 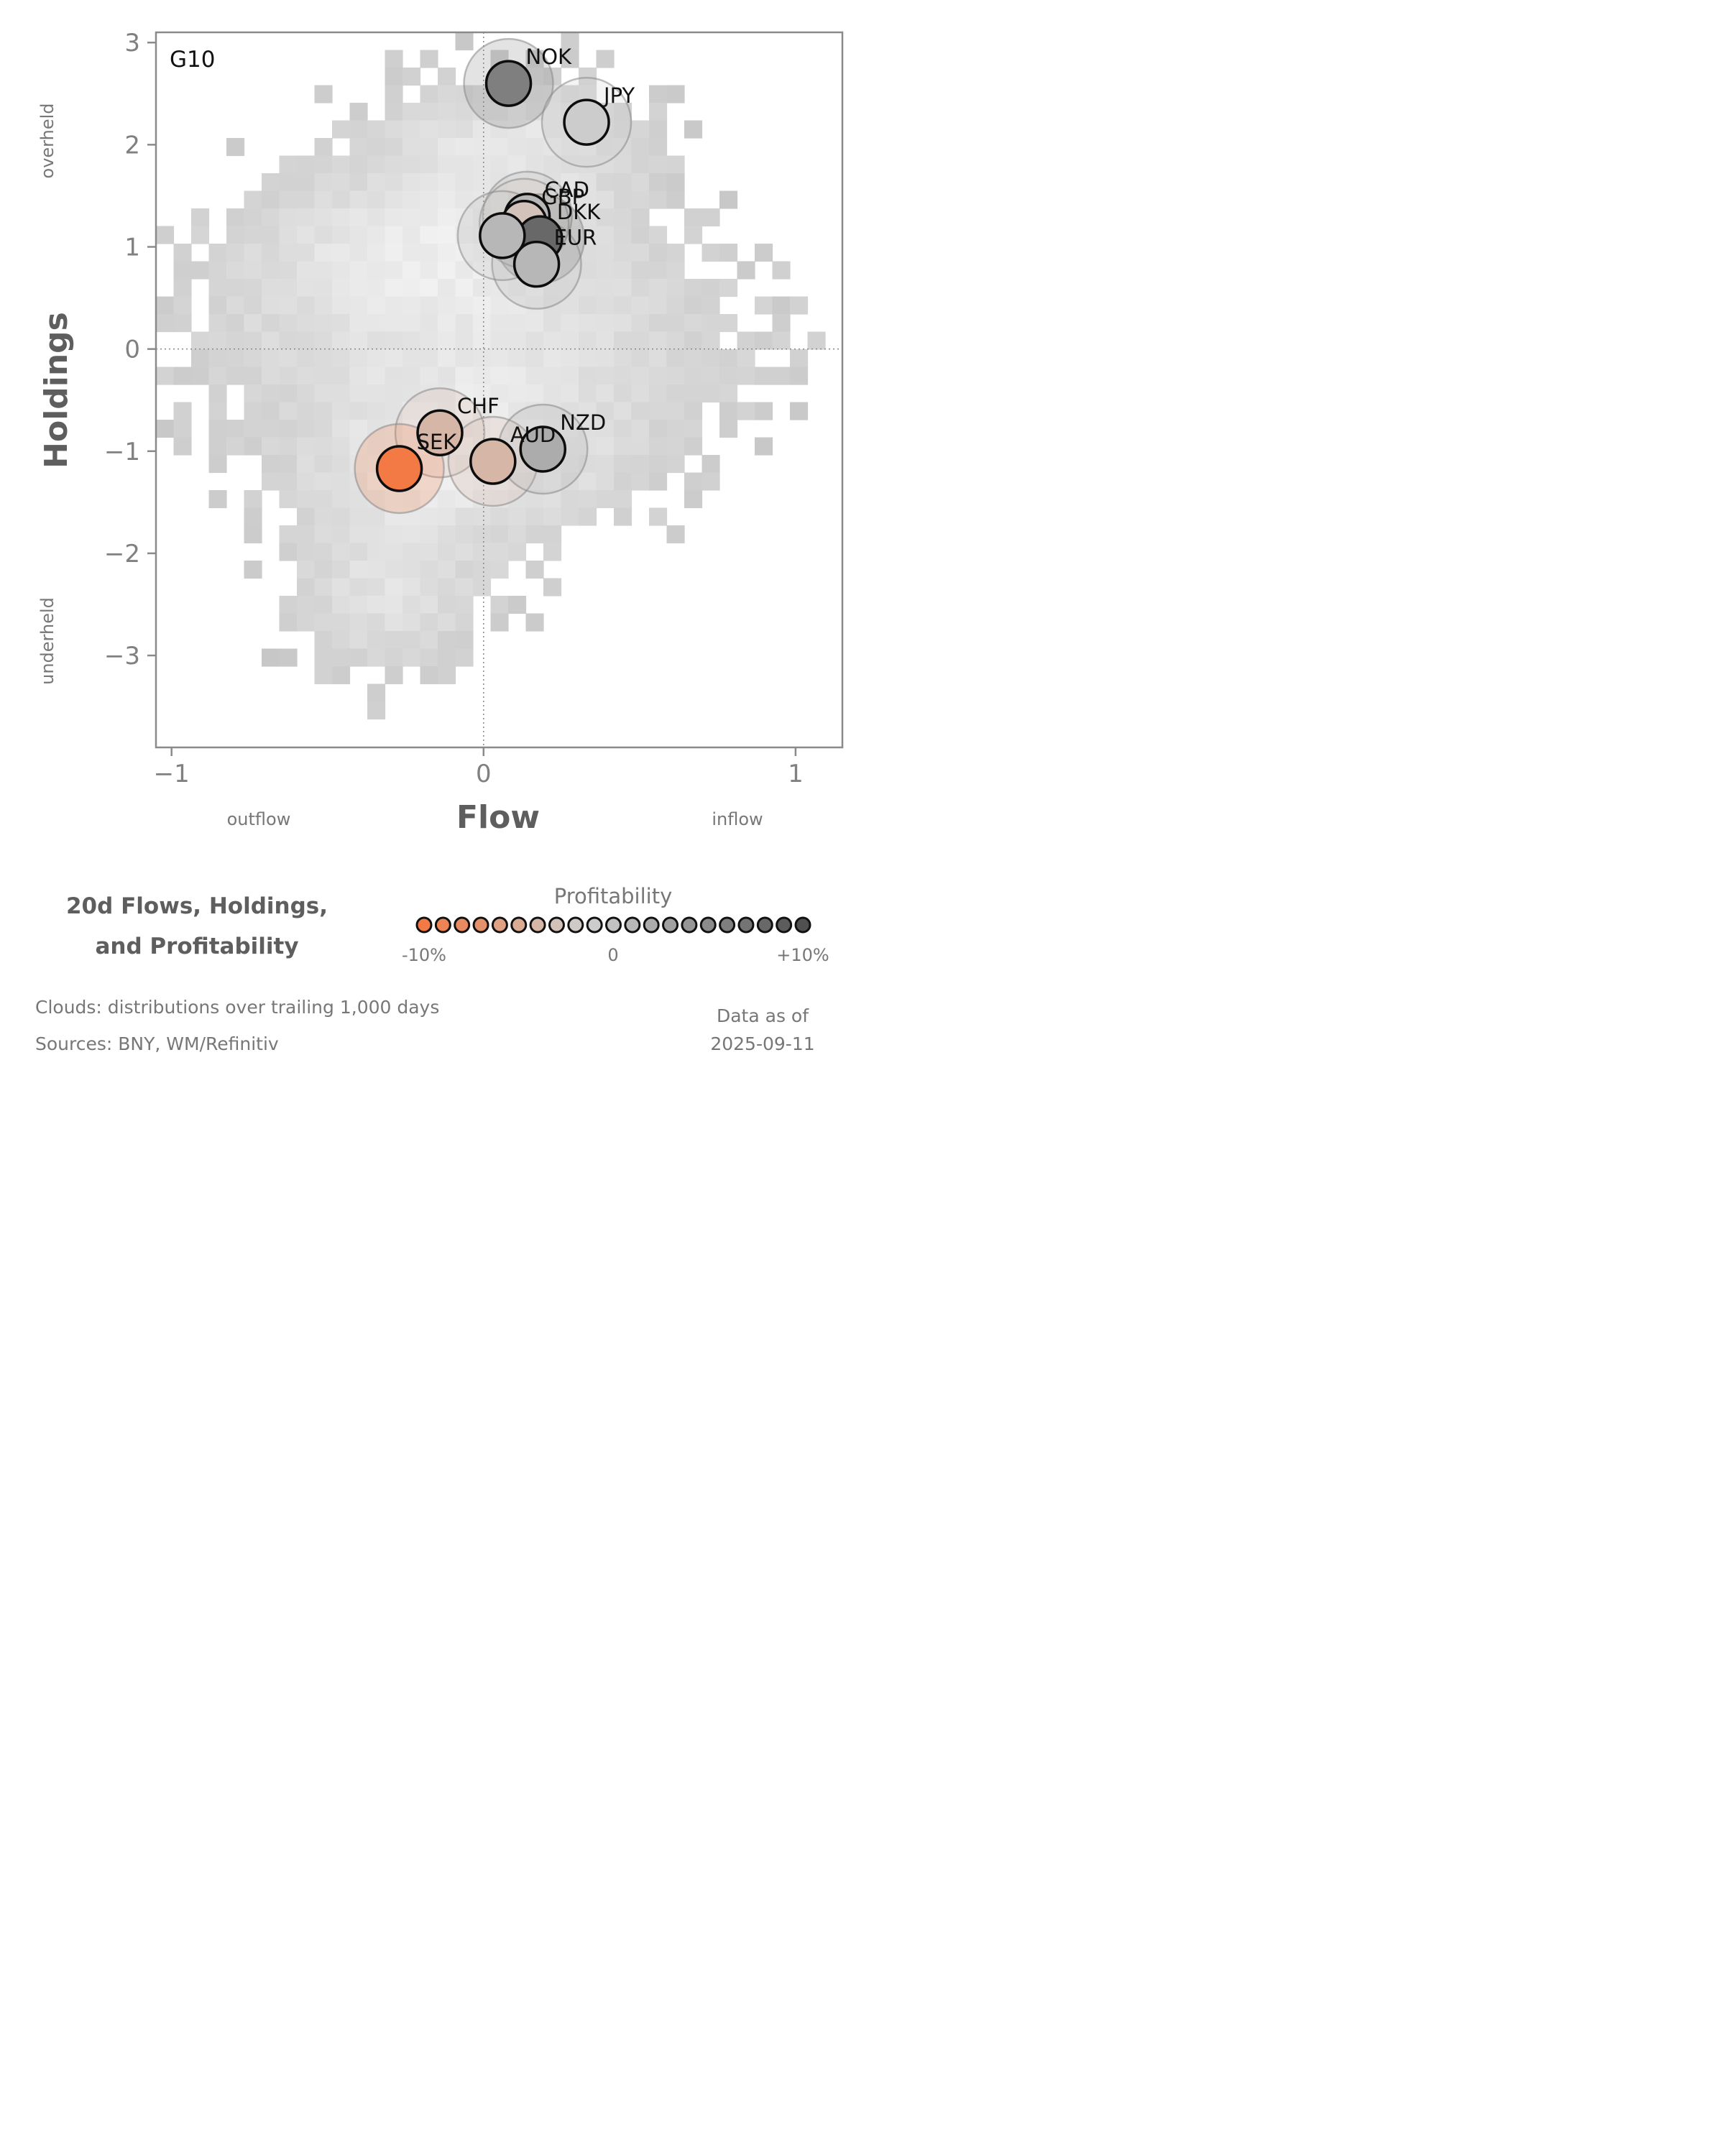 I want to click on marker-aud, so click(x=493, y=462).